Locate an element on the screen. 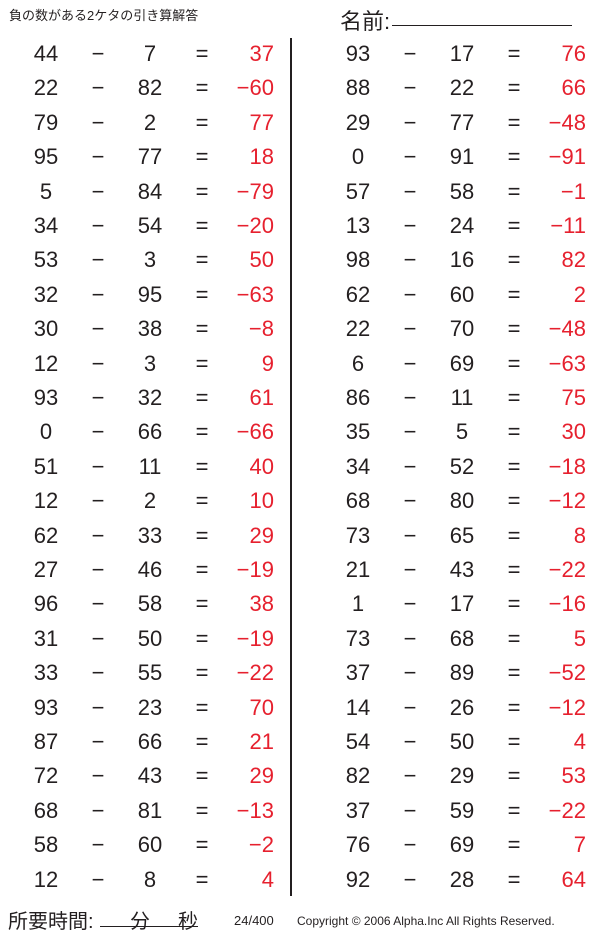 Image resolution: width=600 pixels, height=934 pixels. minuend: 93 is located at coordinates (46, 397).